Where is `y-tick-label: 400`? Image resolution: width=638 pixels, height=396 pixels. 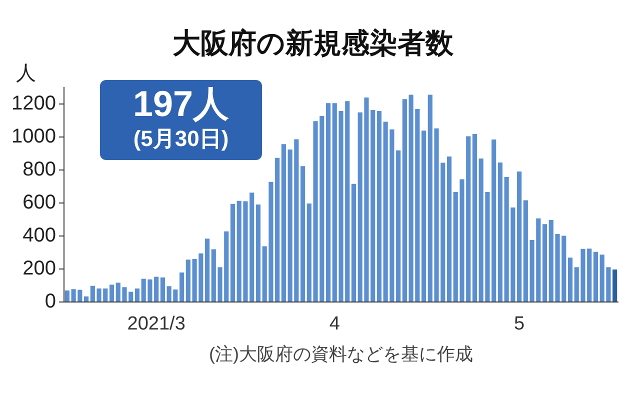
y-tick-label: 400 is located at coordinates (39, 235).